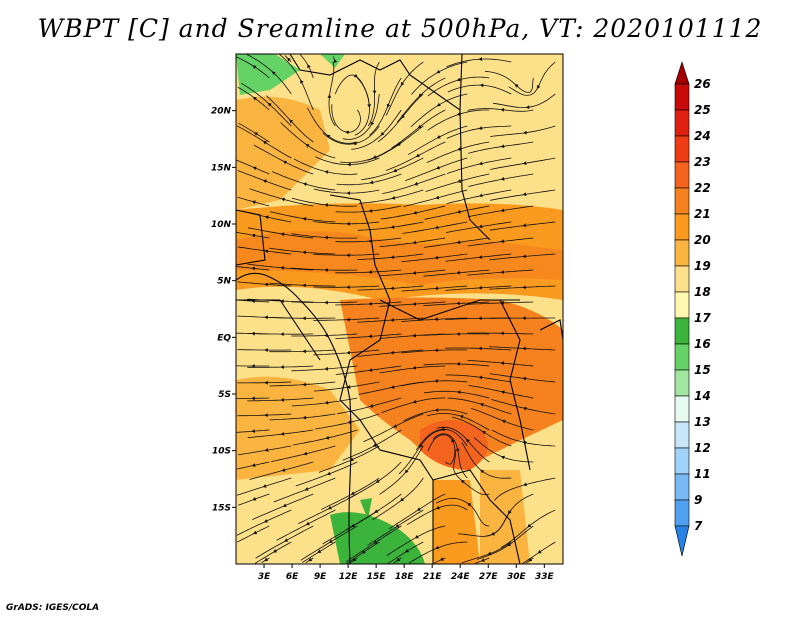 This screenshot has height=618, width=800. I want to click on y-tick-label-2: 10N, so click(221, 225).